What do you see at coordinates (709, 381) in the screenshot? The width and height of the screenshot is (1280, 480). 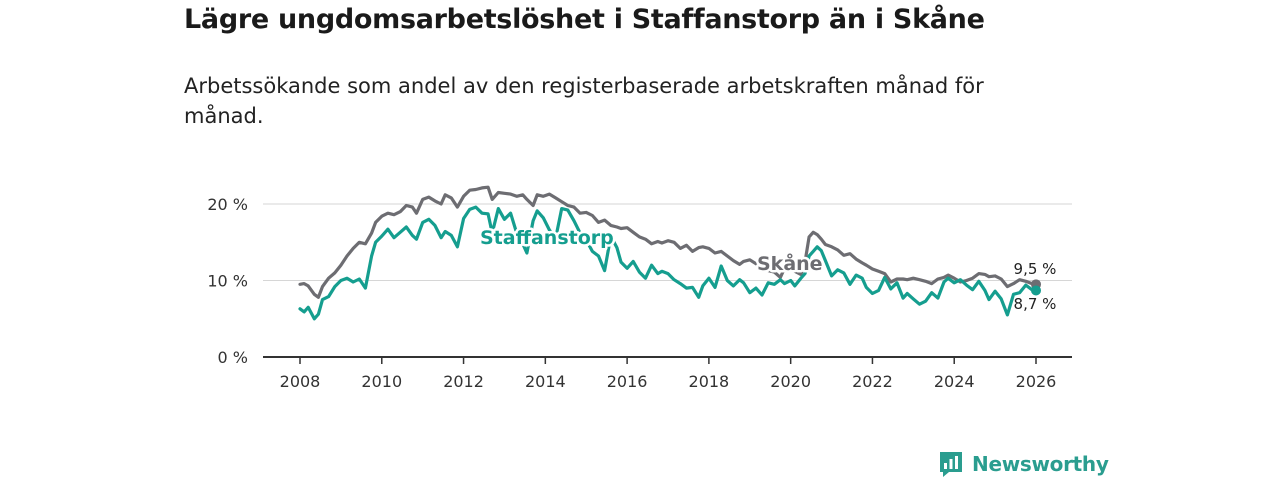 I see `x-tick-label: 2018` at bounding box center [709, 381].